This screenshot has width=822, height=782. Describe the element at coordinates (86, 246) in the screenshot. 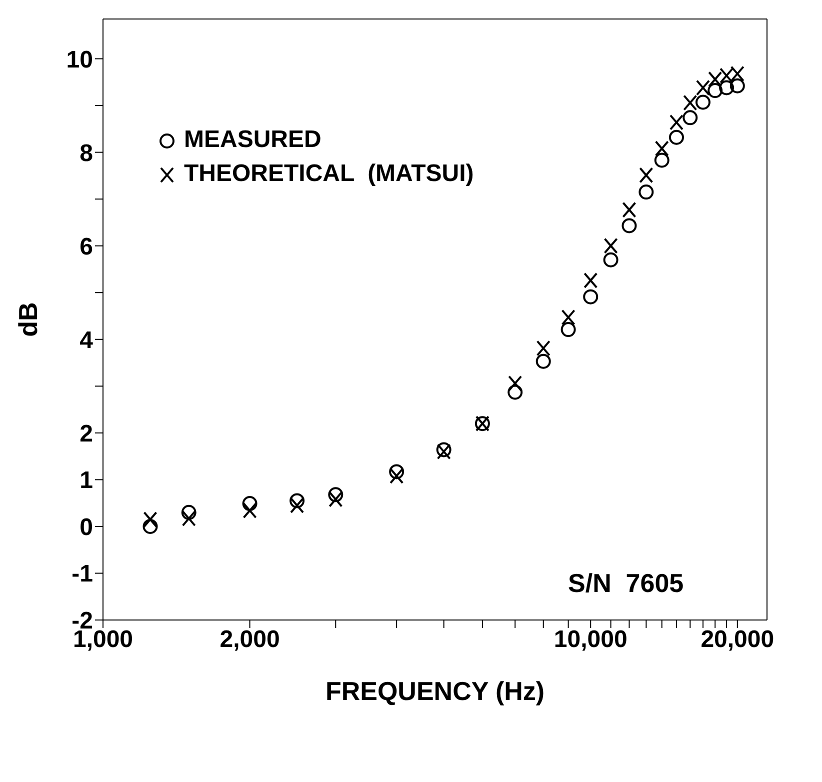

I see `y-tick-label: 6` at that location.